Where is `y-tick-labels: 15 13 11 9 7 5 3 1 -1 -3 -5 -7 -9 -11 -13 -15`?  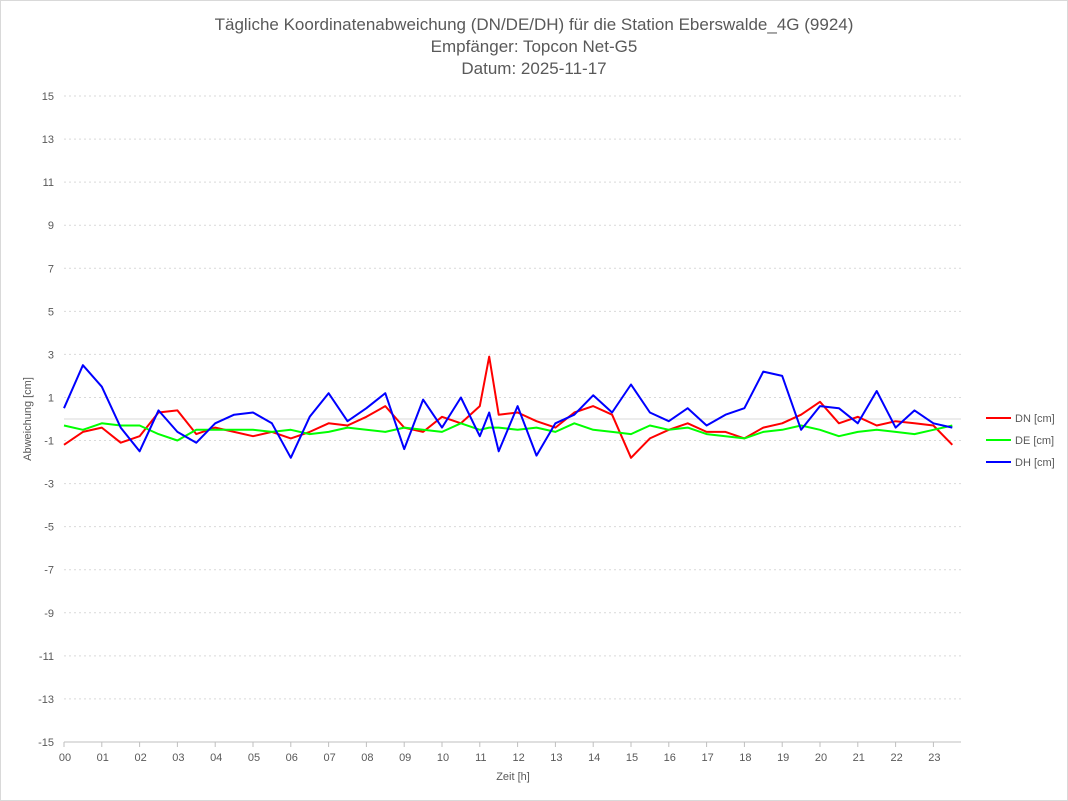
y-tick-labels: 15 13 11 9 7 5 3 1 -1 -3 -5 -7 -9 -11 -13 -15 is located at coordinates (46, 420).